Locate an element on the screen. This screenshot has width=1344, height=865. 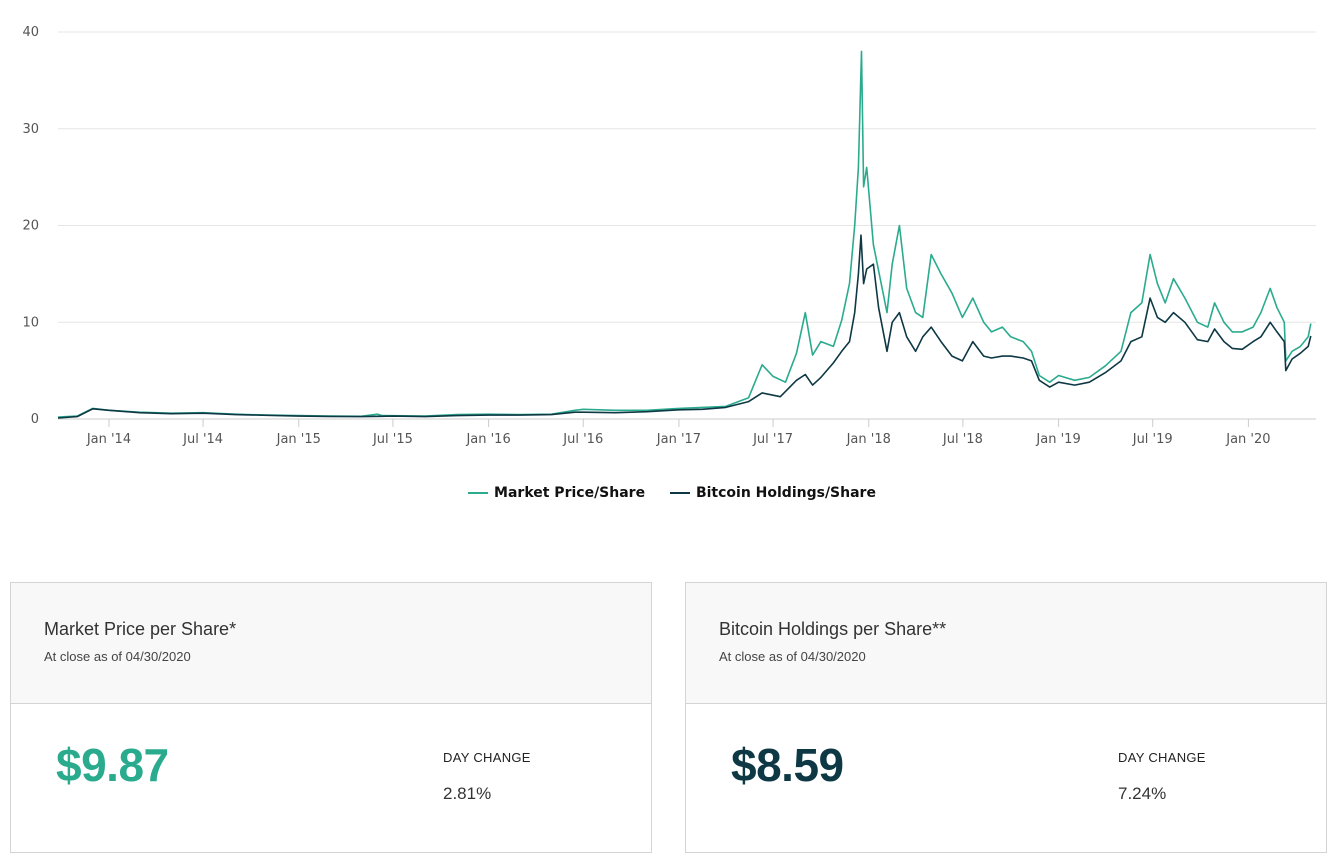
legend-swatch-bitcoin-holdings is located at coordinates (679, 493).